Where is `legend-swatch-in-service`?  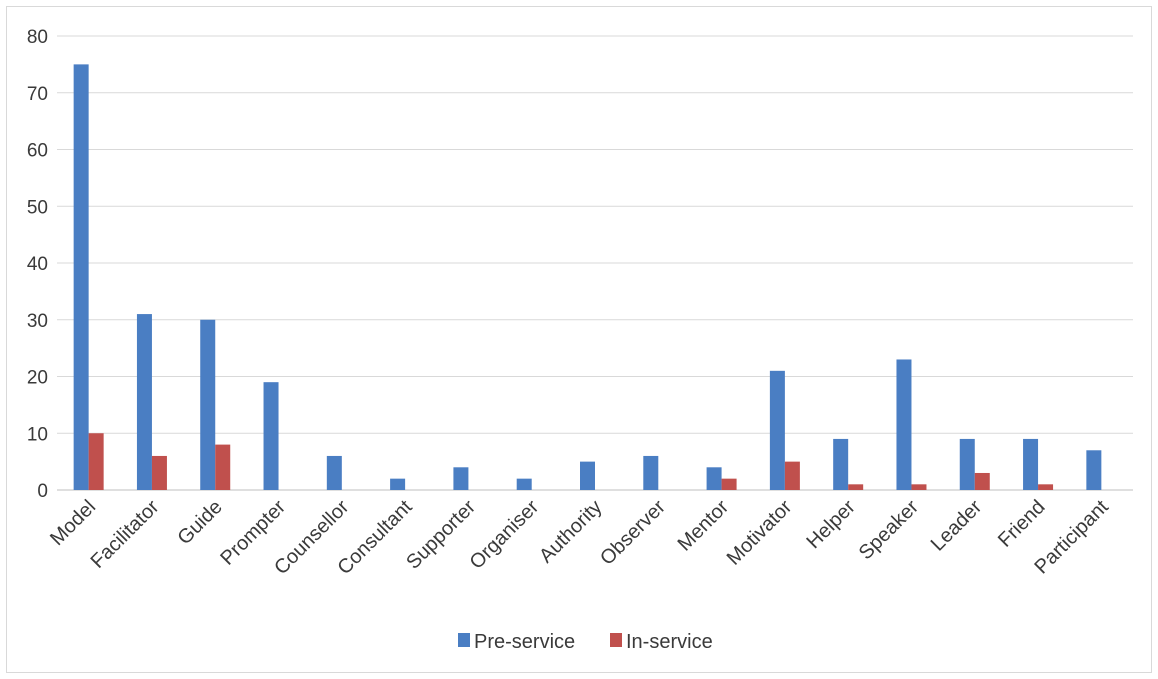 legend-swatch-in-service is located at coordinates (616, 640).